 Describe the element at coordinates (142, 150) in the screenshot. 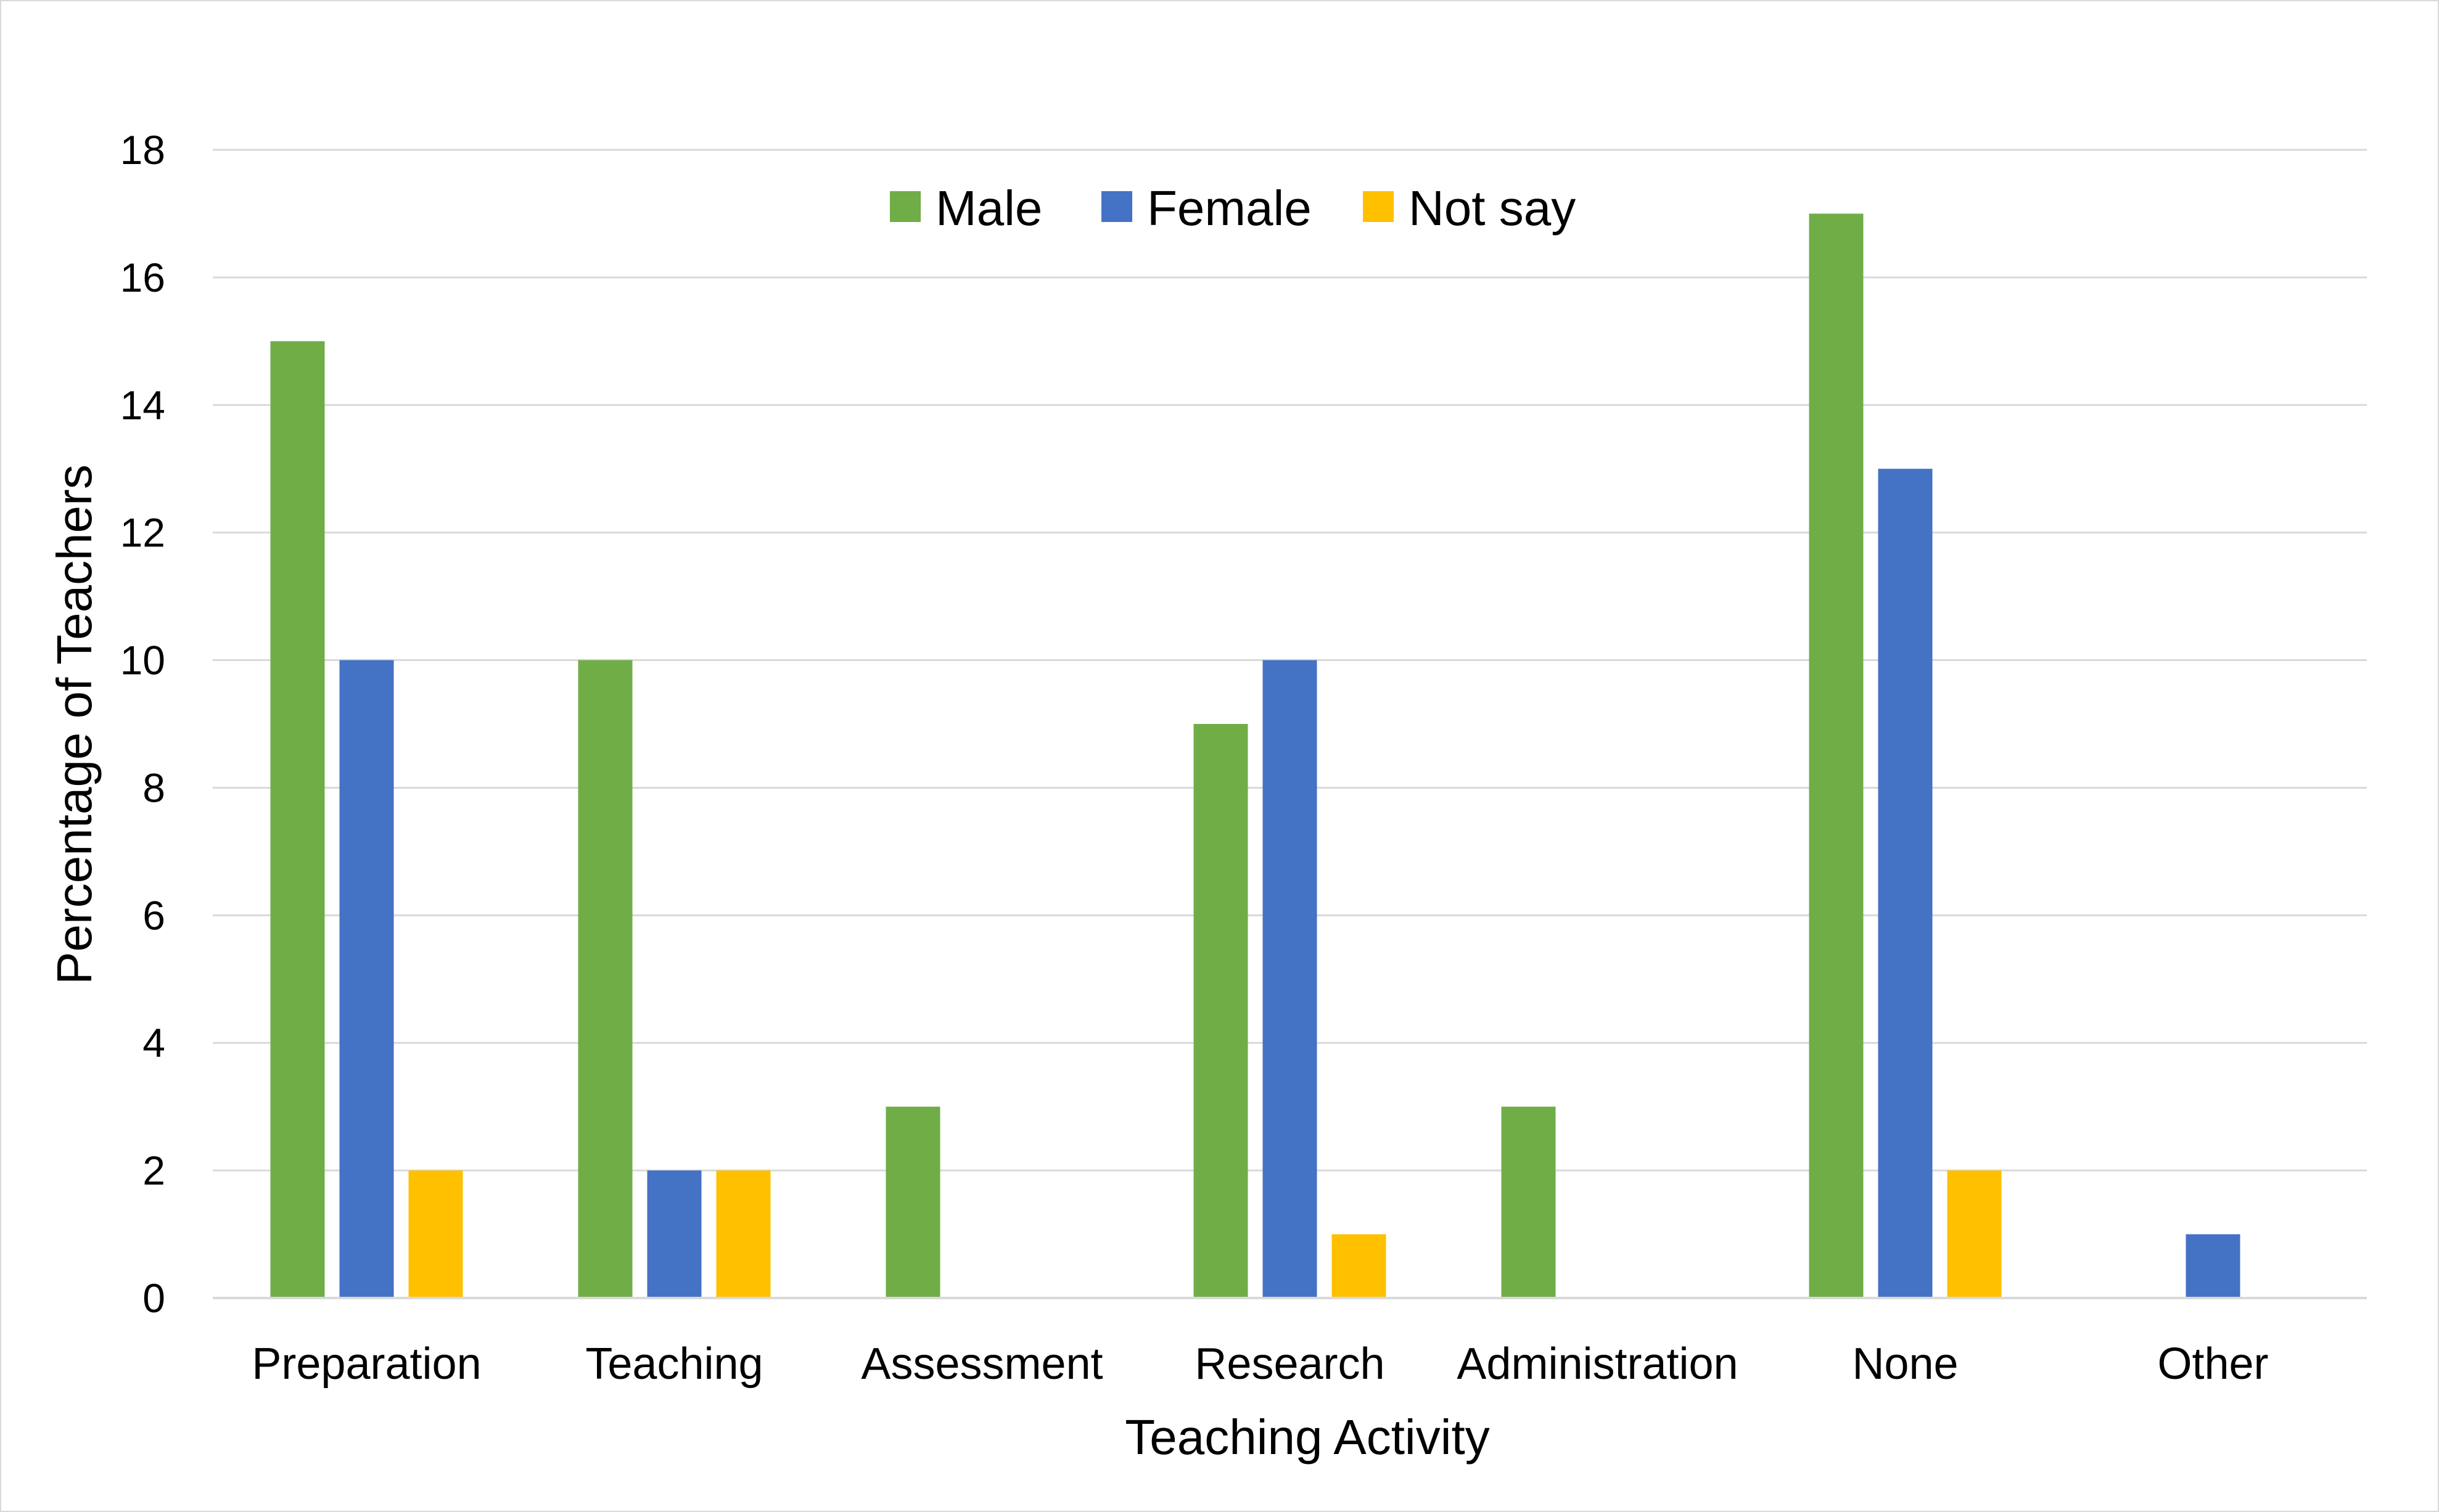

I see `y-tick-label: 18` at that location.